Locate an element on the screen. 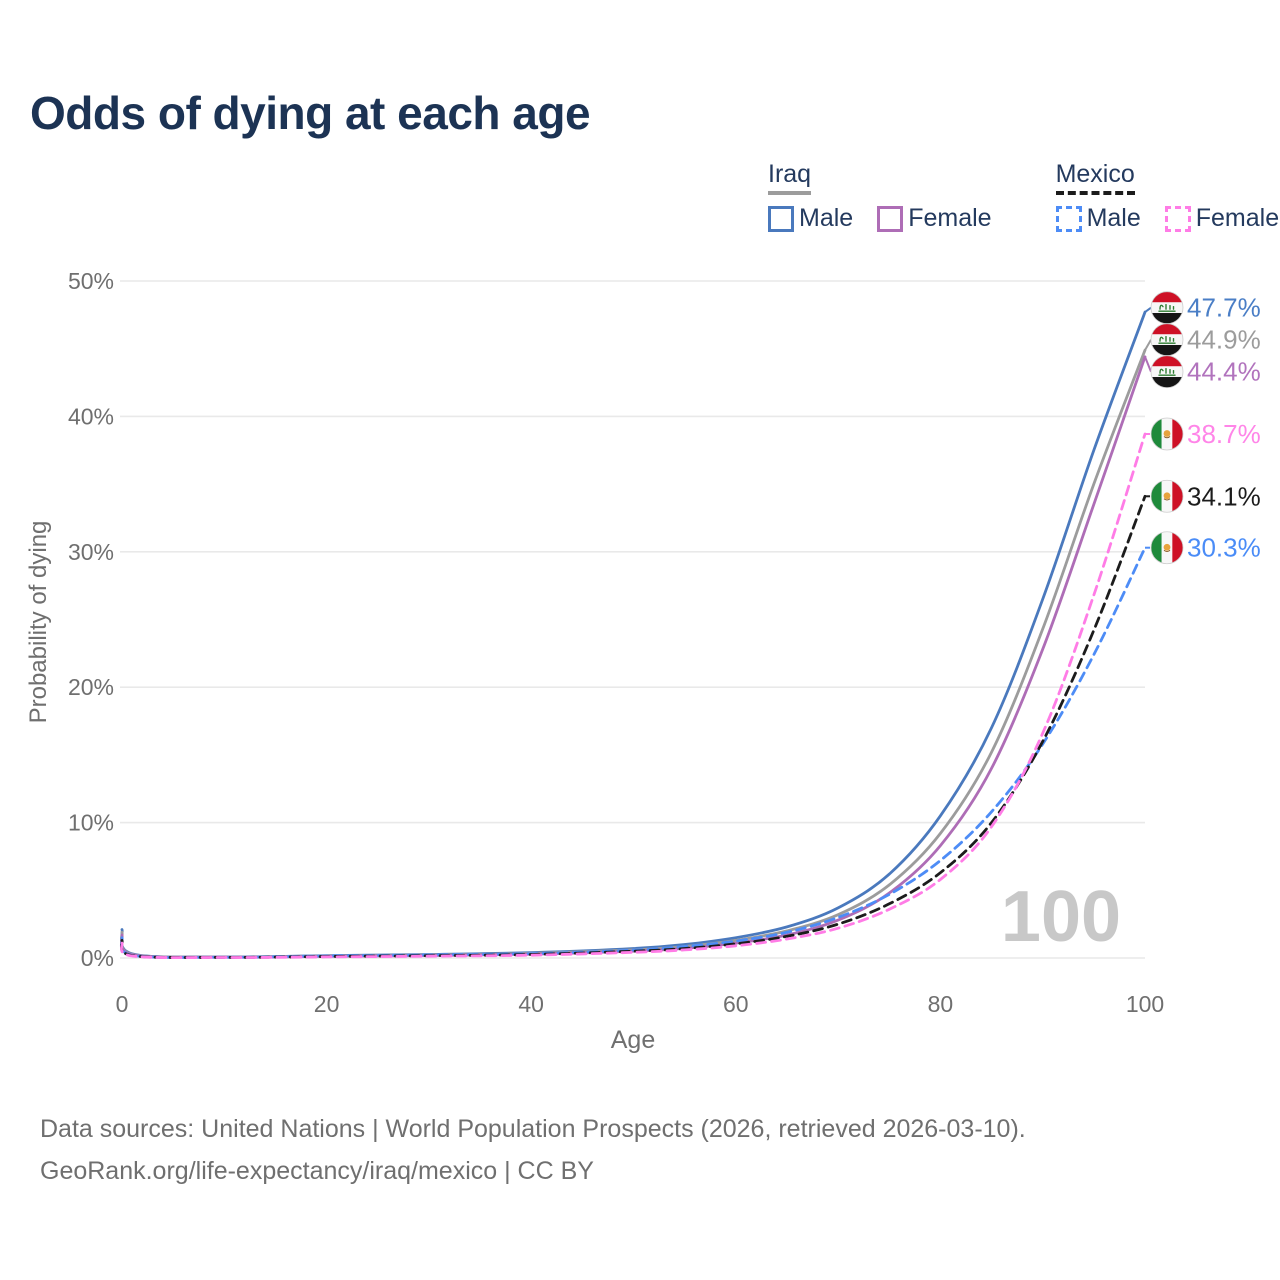  x-tick-label: 40 is located at coordinates (531, 1004).